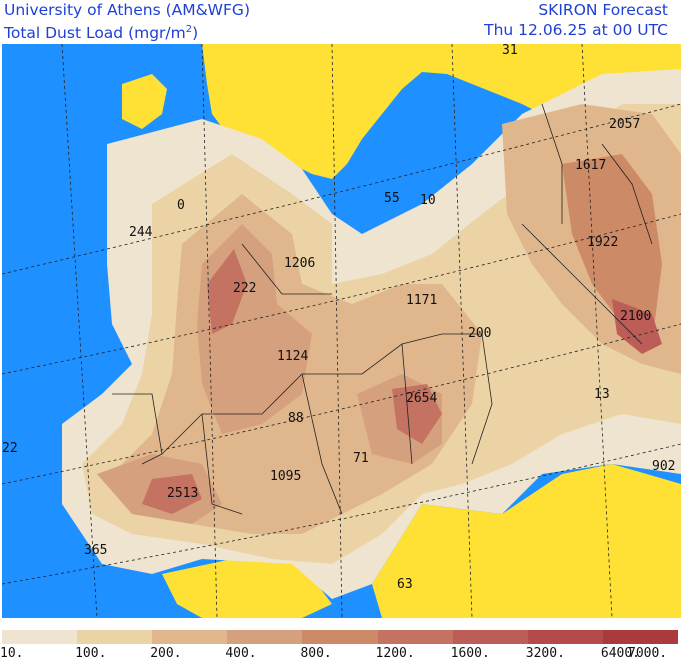 This screenshot has width=700, height=662. Describe the element at coordinates (510, 51) in the screenshot. I see `map-value-label: 31` at that location.